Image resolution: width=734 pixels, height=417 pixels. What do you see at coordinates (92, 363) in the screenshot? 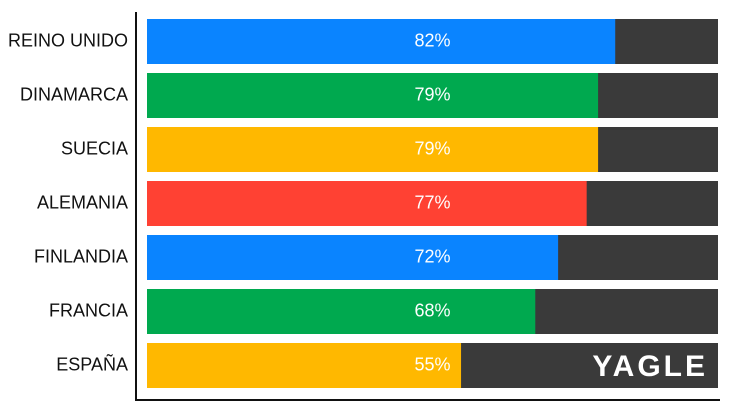
I see `category-label: ESPAÑA` at bounding box center [92, 363].